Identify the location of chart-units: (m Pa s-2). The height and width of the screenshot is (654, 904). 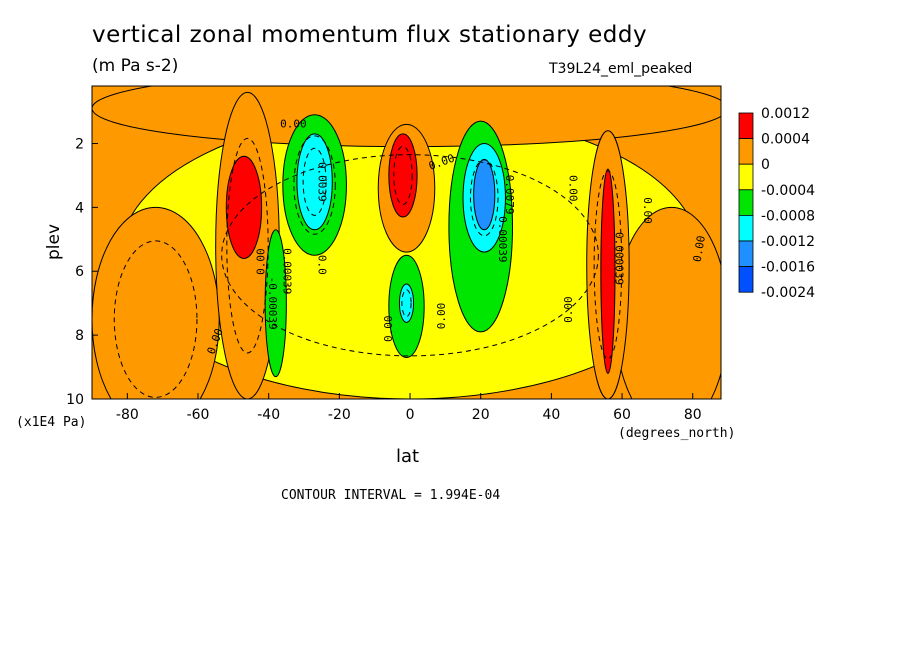
(135, 66).